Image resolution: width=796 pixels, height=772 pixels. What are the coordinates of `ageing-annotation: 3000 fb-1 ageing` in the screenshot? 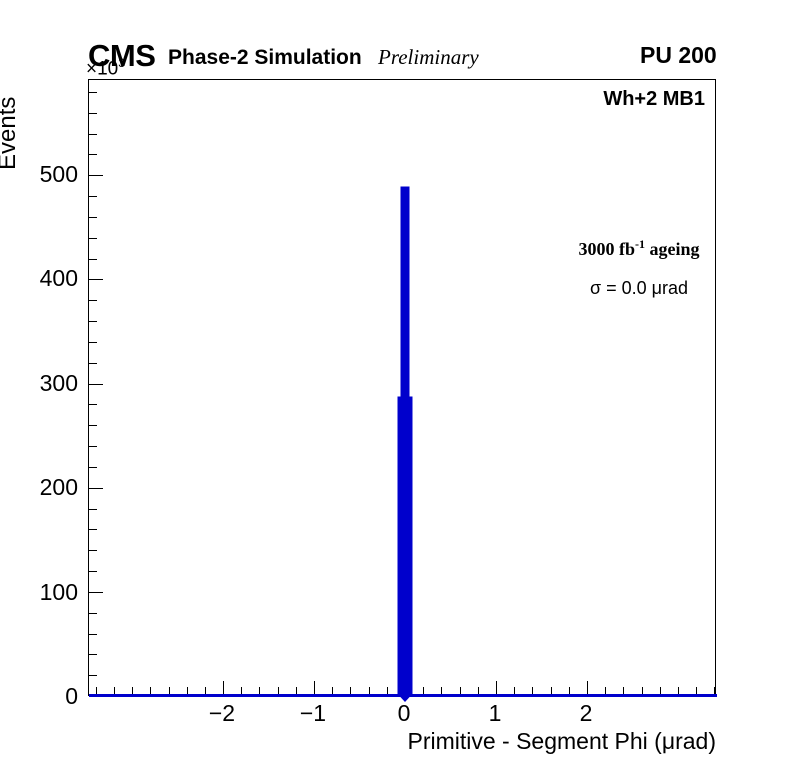 It's located at (639, 248).